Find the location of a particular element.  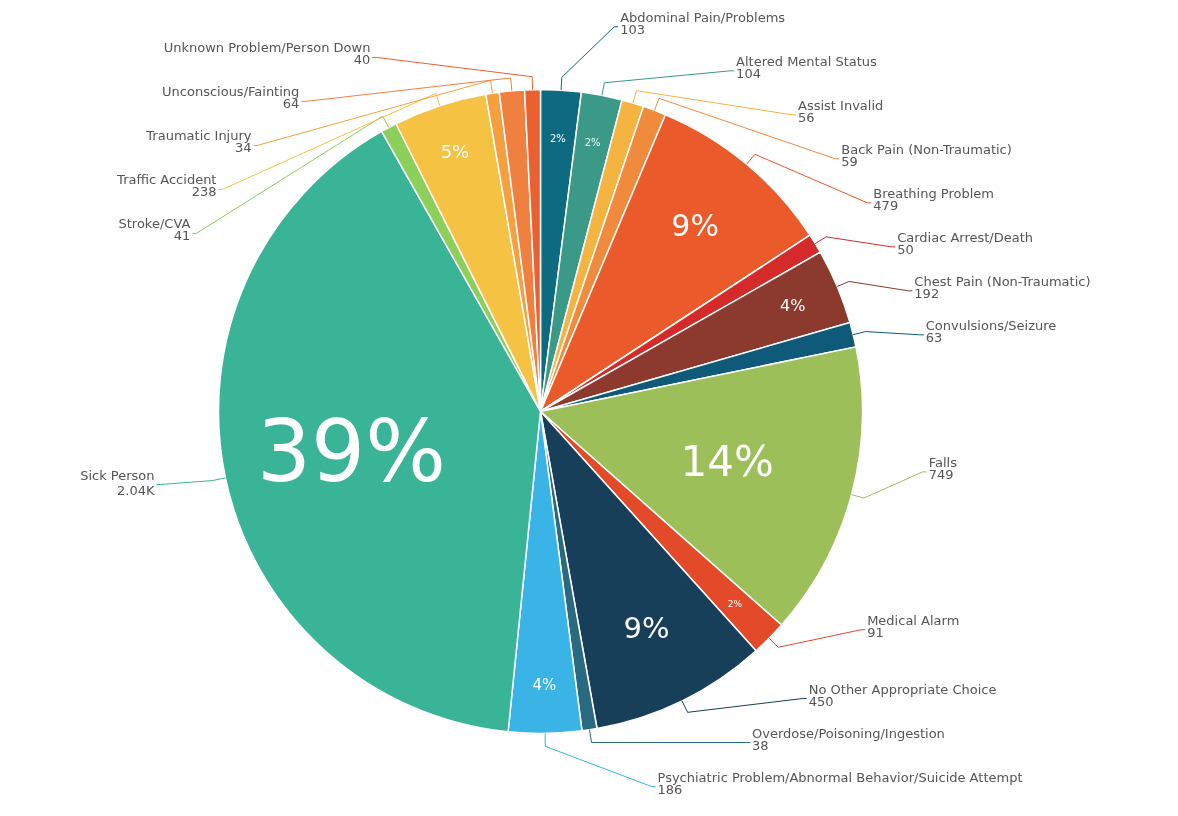

text: 39% is located at coordinates (351, 451).